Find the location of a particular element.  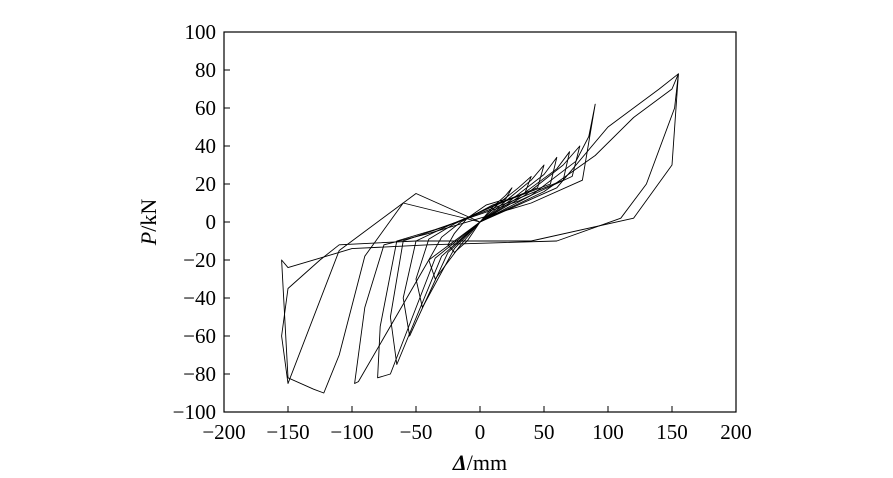

x-tick-label: 0 is located at coordinates (480, 432).